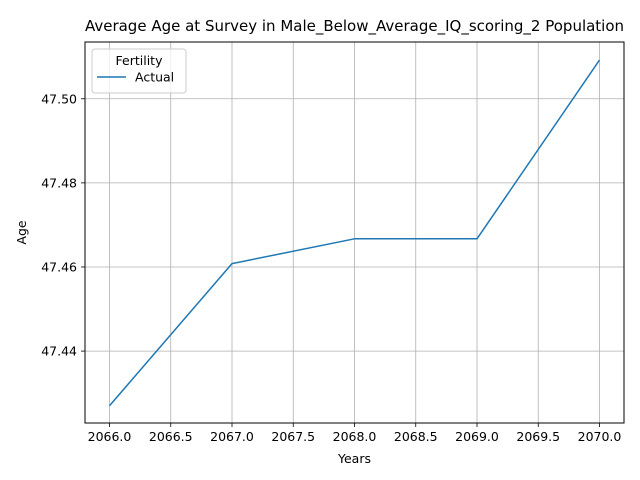 The width and height of the screenshot is (640, 480). What do you see at coordinates (171, 436) in the screenshot?
I see `x-tick-label: 2066.5` at bounding box center [171, 436].